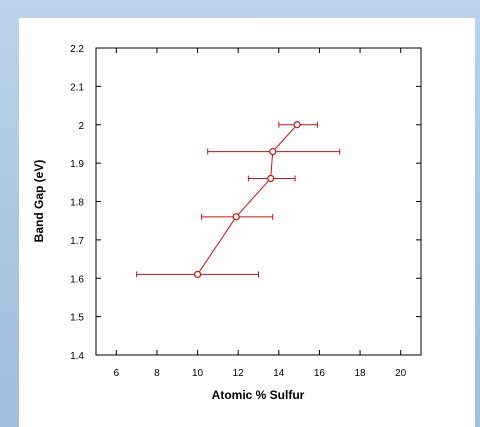 The width and height of the screenshot is (480, 427). I want to click on y-tick-label: 1.8, so click(77, 203).